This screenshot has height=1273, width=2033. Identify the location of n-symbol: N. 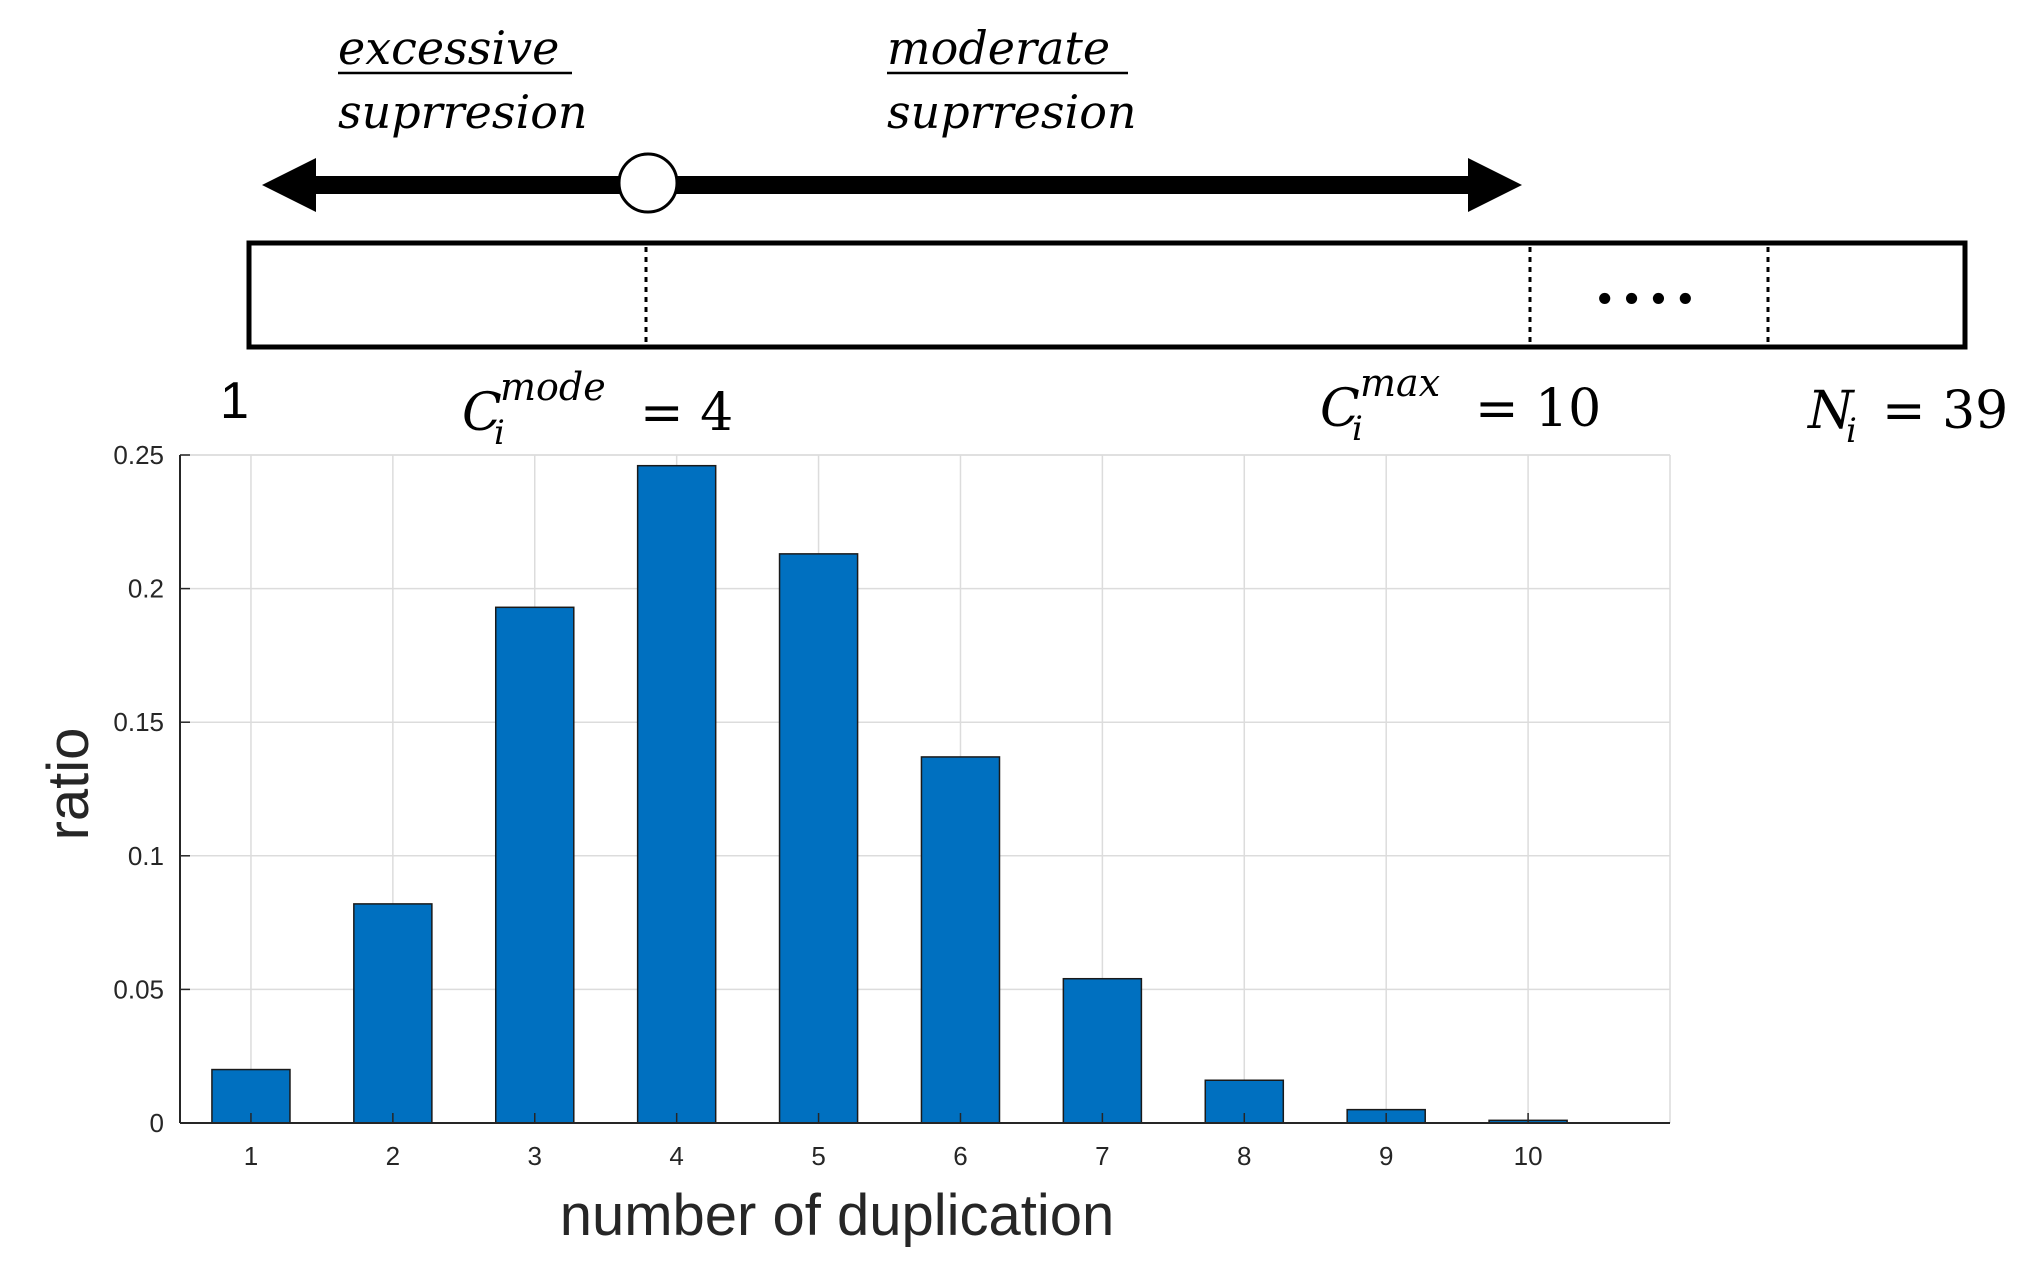
(1830, 411).